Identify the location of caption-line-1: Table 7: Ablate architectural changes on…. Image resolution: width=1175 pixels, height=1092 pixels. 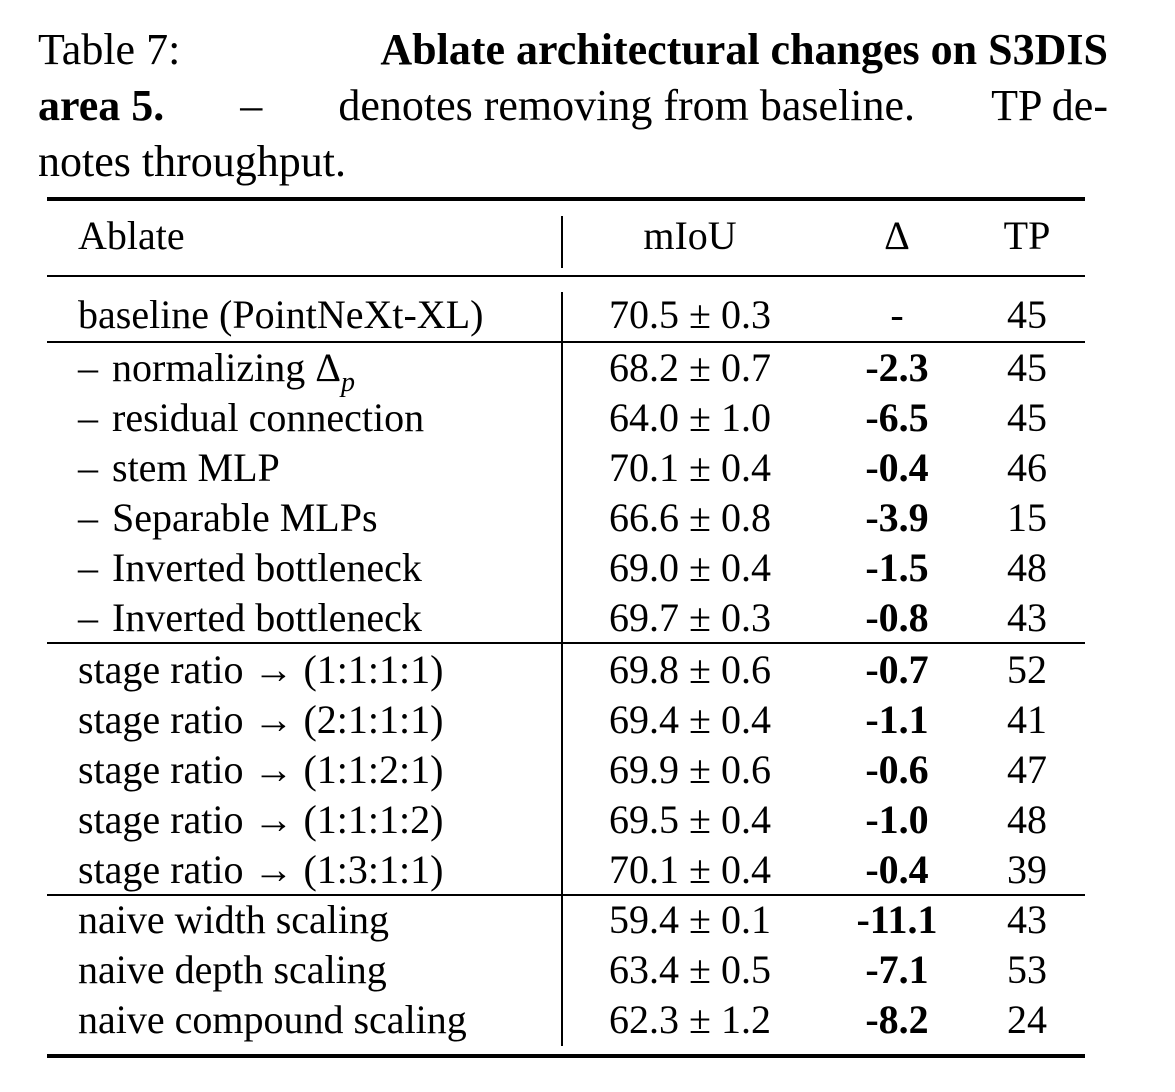
(573, 50).